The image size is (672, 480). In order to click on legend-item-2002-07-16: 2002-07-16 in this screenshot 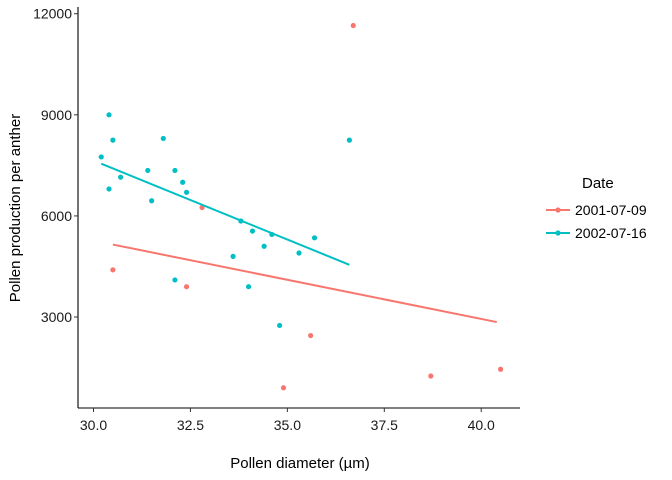, I will do `click(596, 233)`.